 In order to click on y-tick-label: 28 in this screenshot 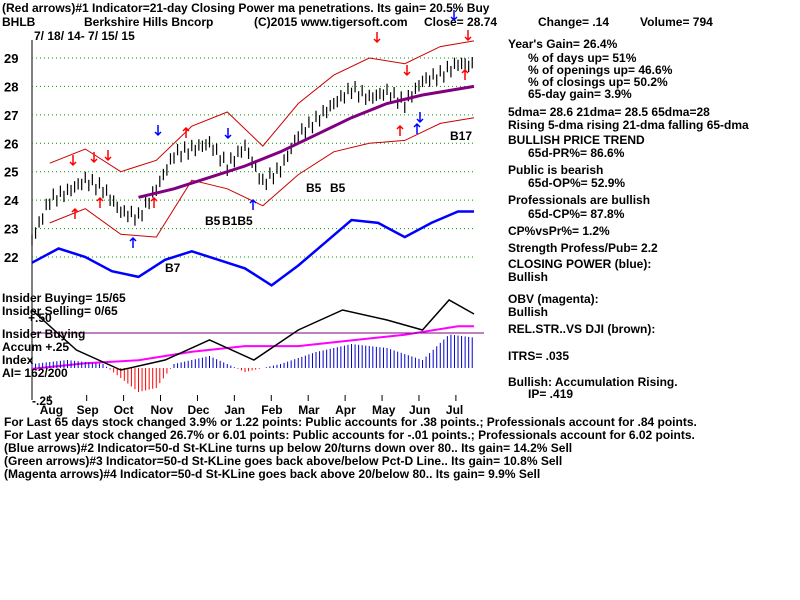, I will do `click(11, 86)`.